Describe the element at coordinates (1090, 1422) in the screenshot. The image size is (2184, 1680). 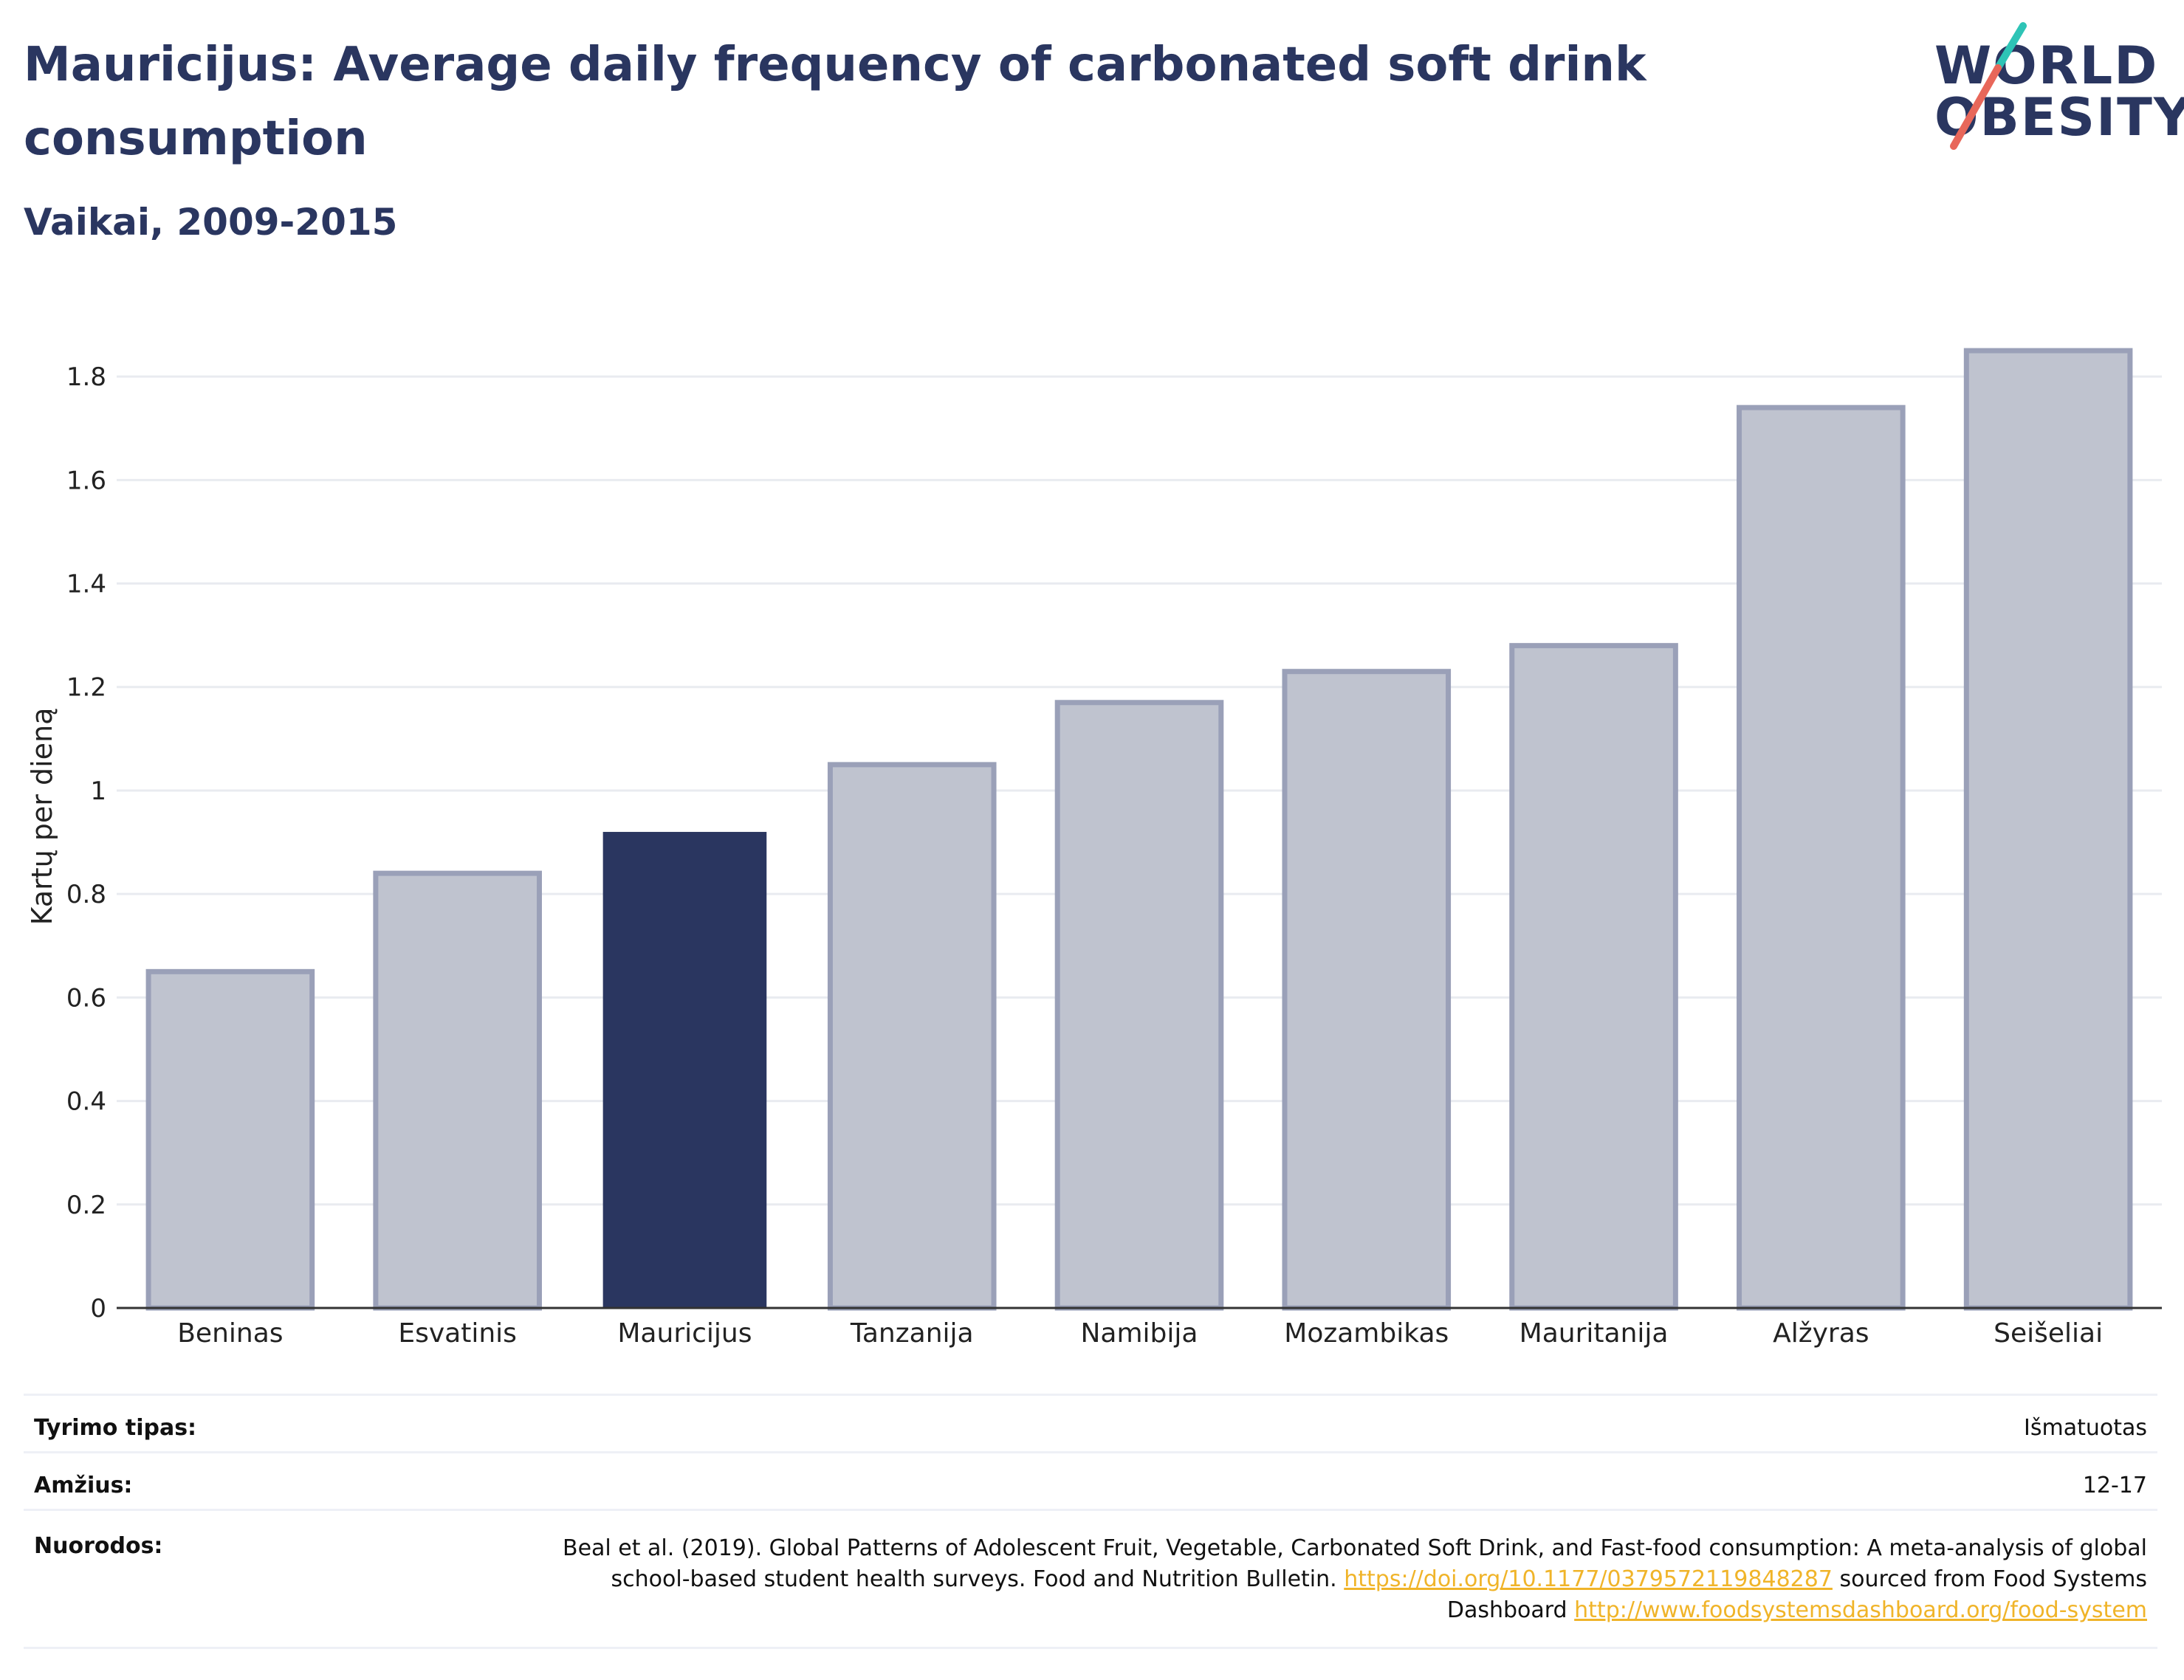
I see `info-row-survey: Tyrimo tipas: Išmatuotas` at that location.